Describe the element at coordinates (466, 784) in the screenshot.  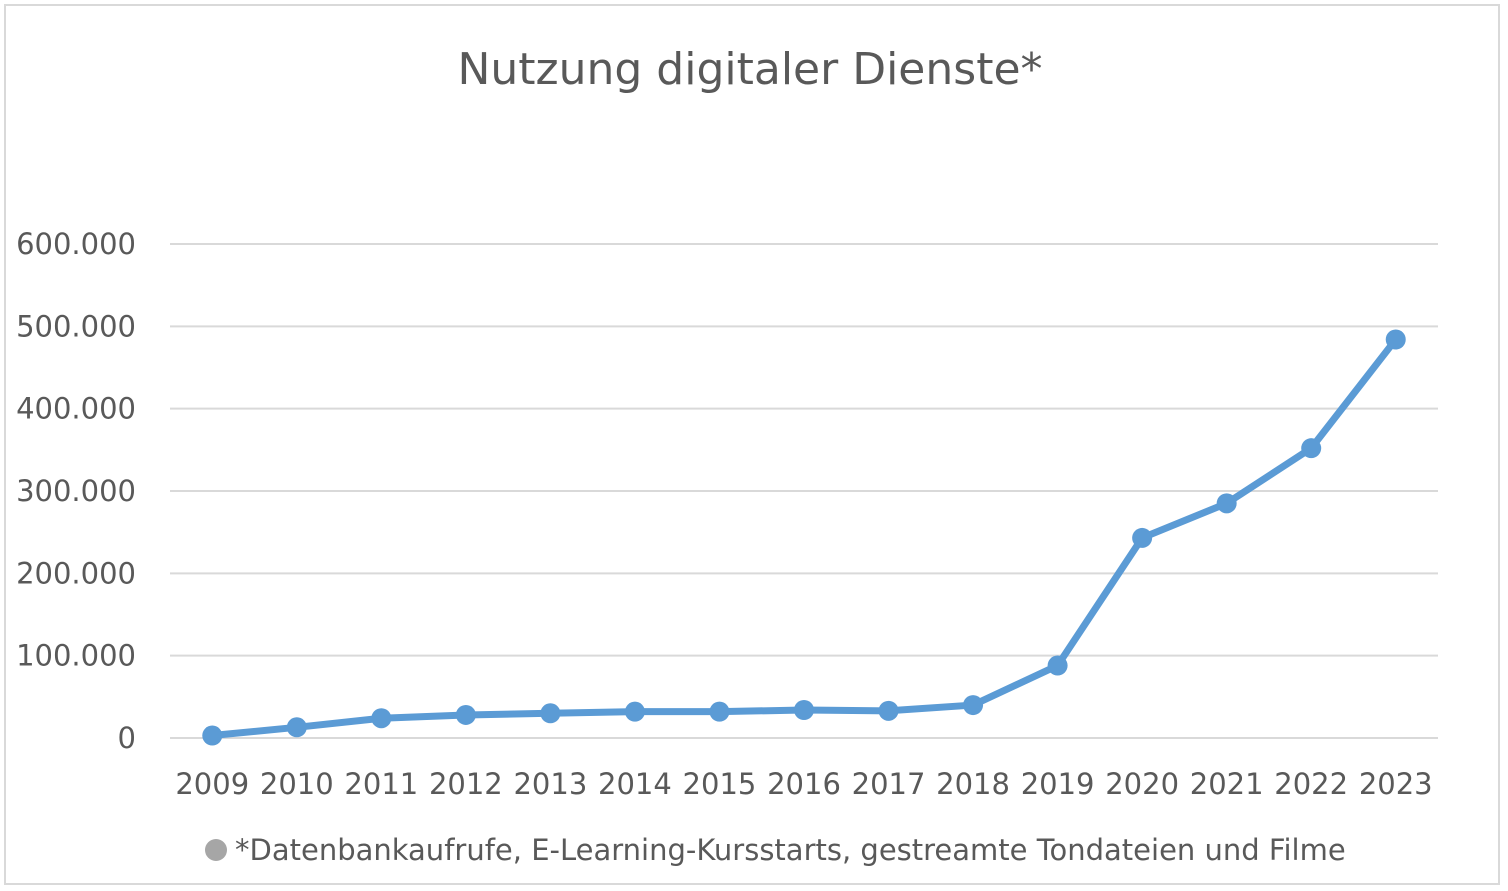
I see `x-tick-label: 2012` at that location.